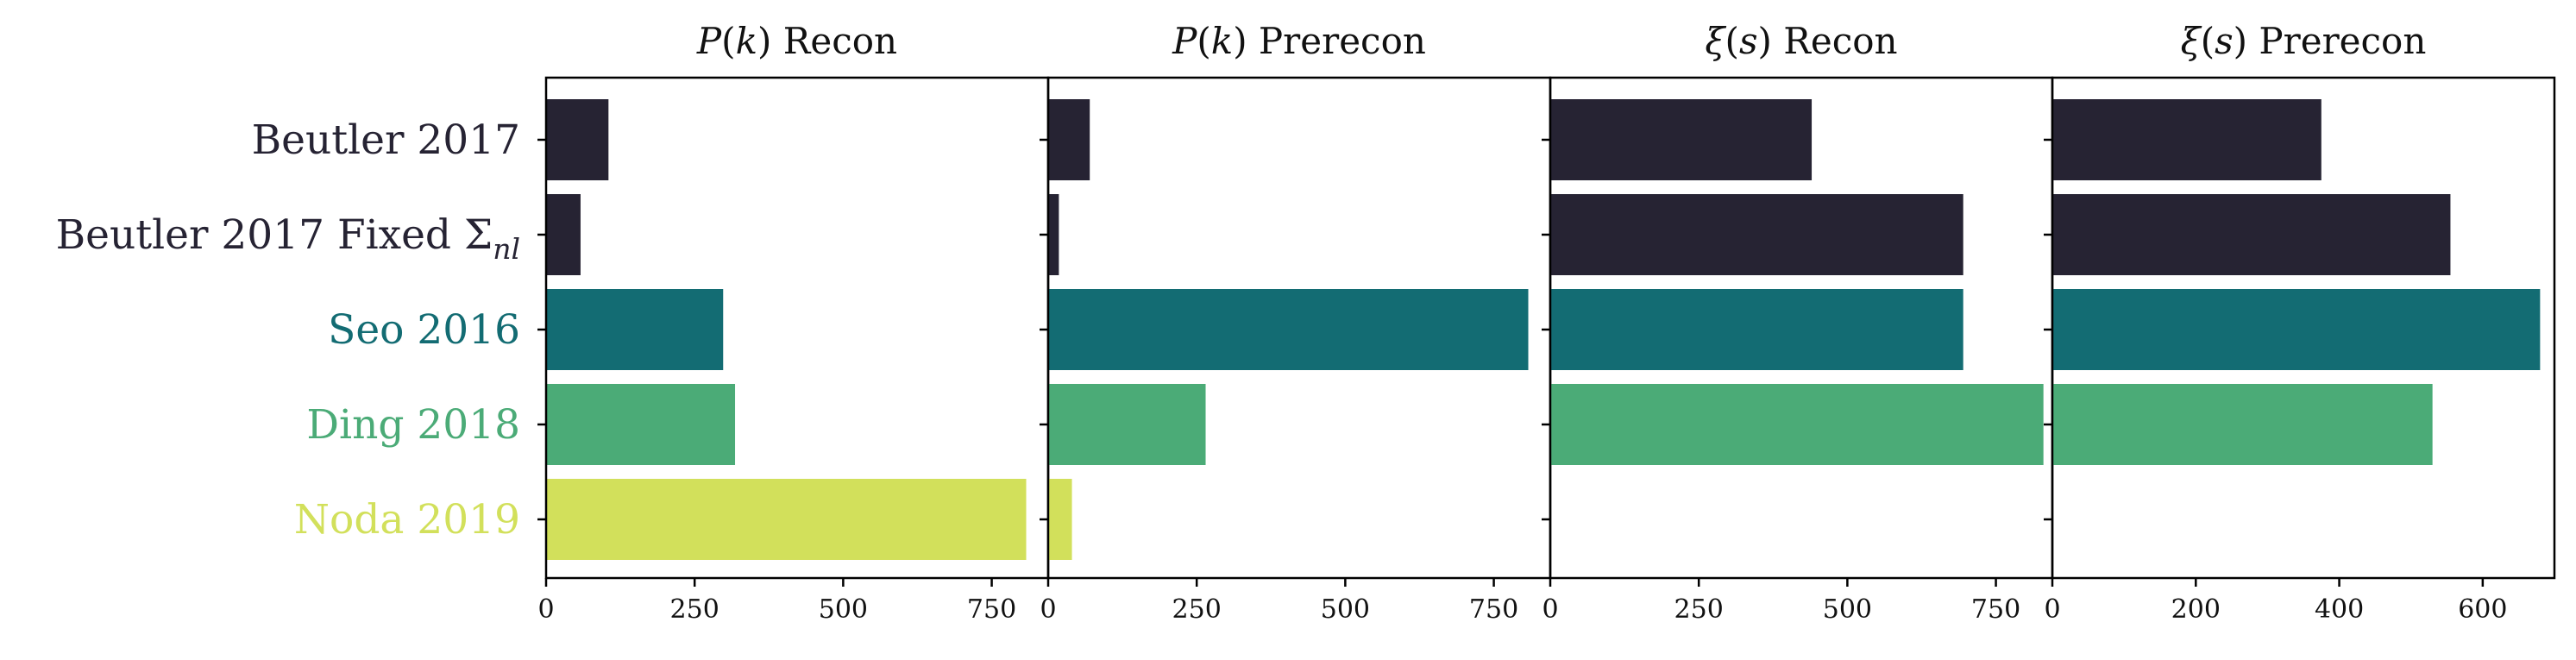 The height and width of the screenshot is (660, 2576). I want to click on panel-title: P(k) Prerecon, so click(1299, 41).